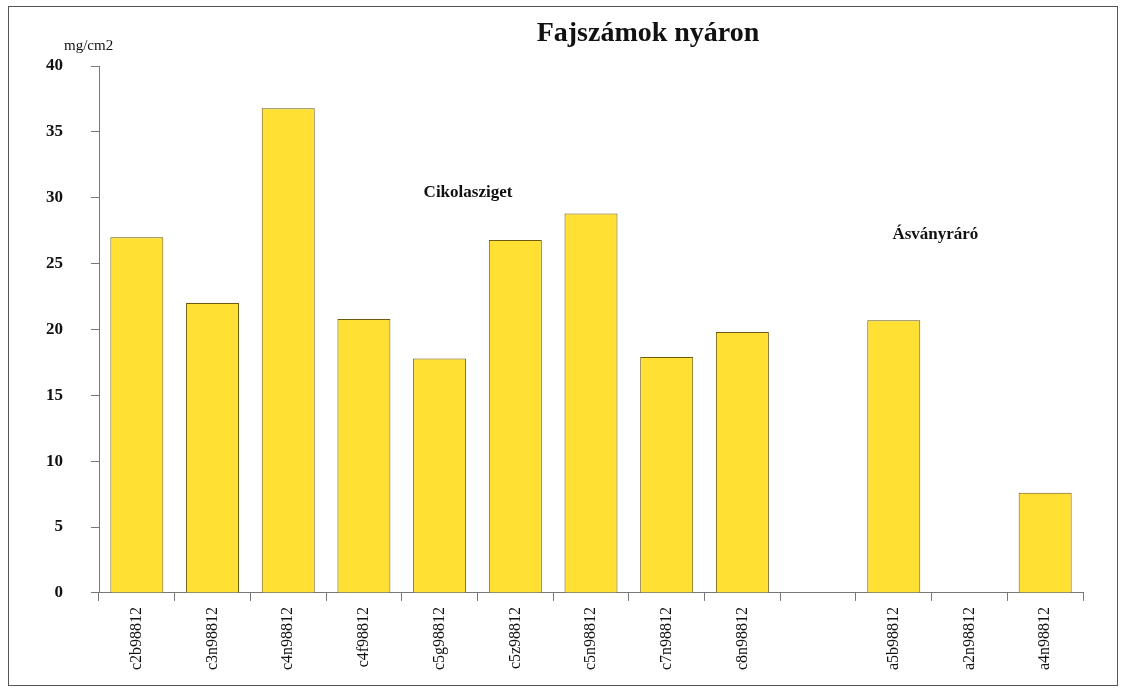 The height and width of the screenshot is (696, 1129). What do you see at coordinates (665, 638) in the screenshot?
I see `x-tick-label: c7n98812` at bounding box center [665, 638].